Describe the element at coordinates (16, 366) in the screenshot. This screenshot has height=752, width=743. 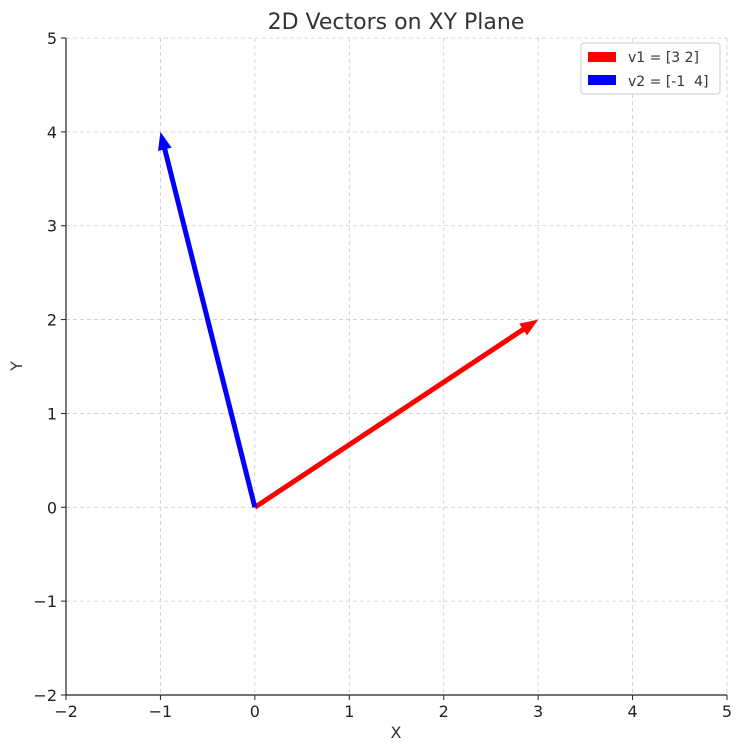
I see `y-axis-label: Y` at that location.